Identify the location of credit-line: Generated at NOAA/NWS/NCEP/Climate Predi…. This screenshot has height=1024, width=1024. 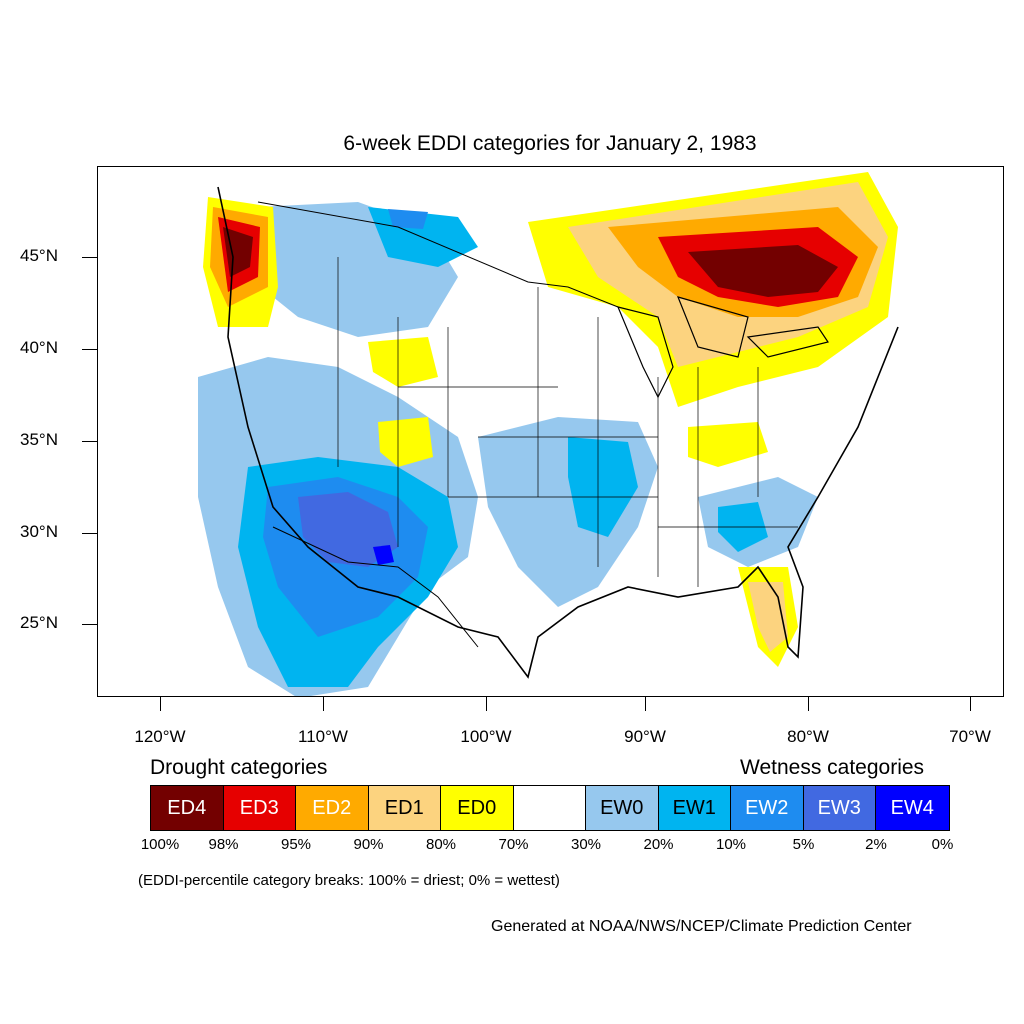
(701, 926).